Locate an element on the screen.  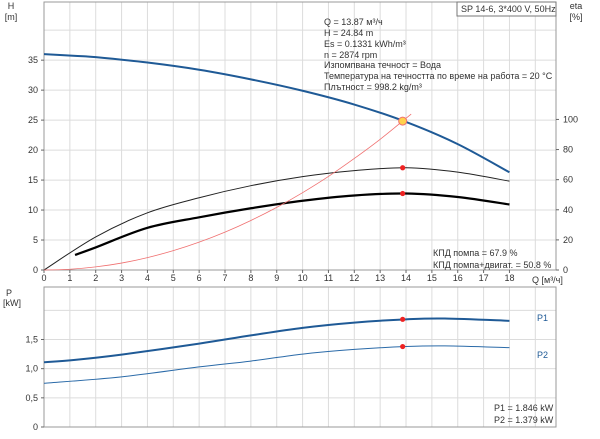
x-tick-label: 11 is located at coordinates (328, 278).